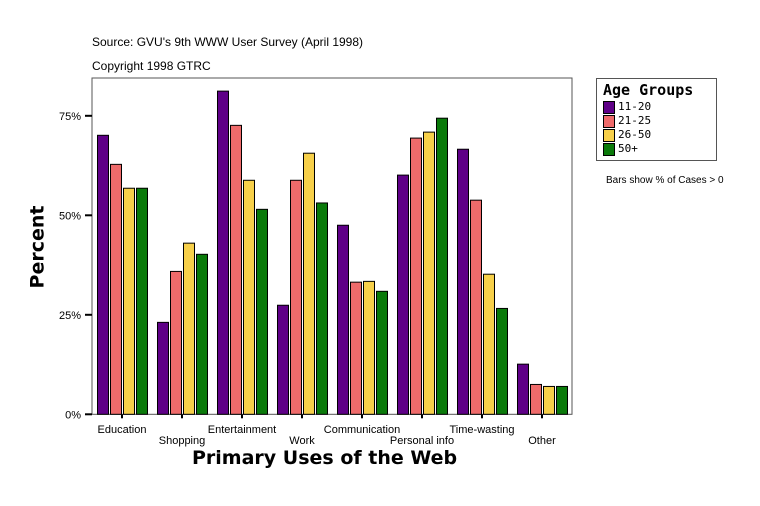 The image size is (760, 506). Describe the element at coordinates (442, 266) in the screenshot. I see `bar-personal-info-50+` at that location.